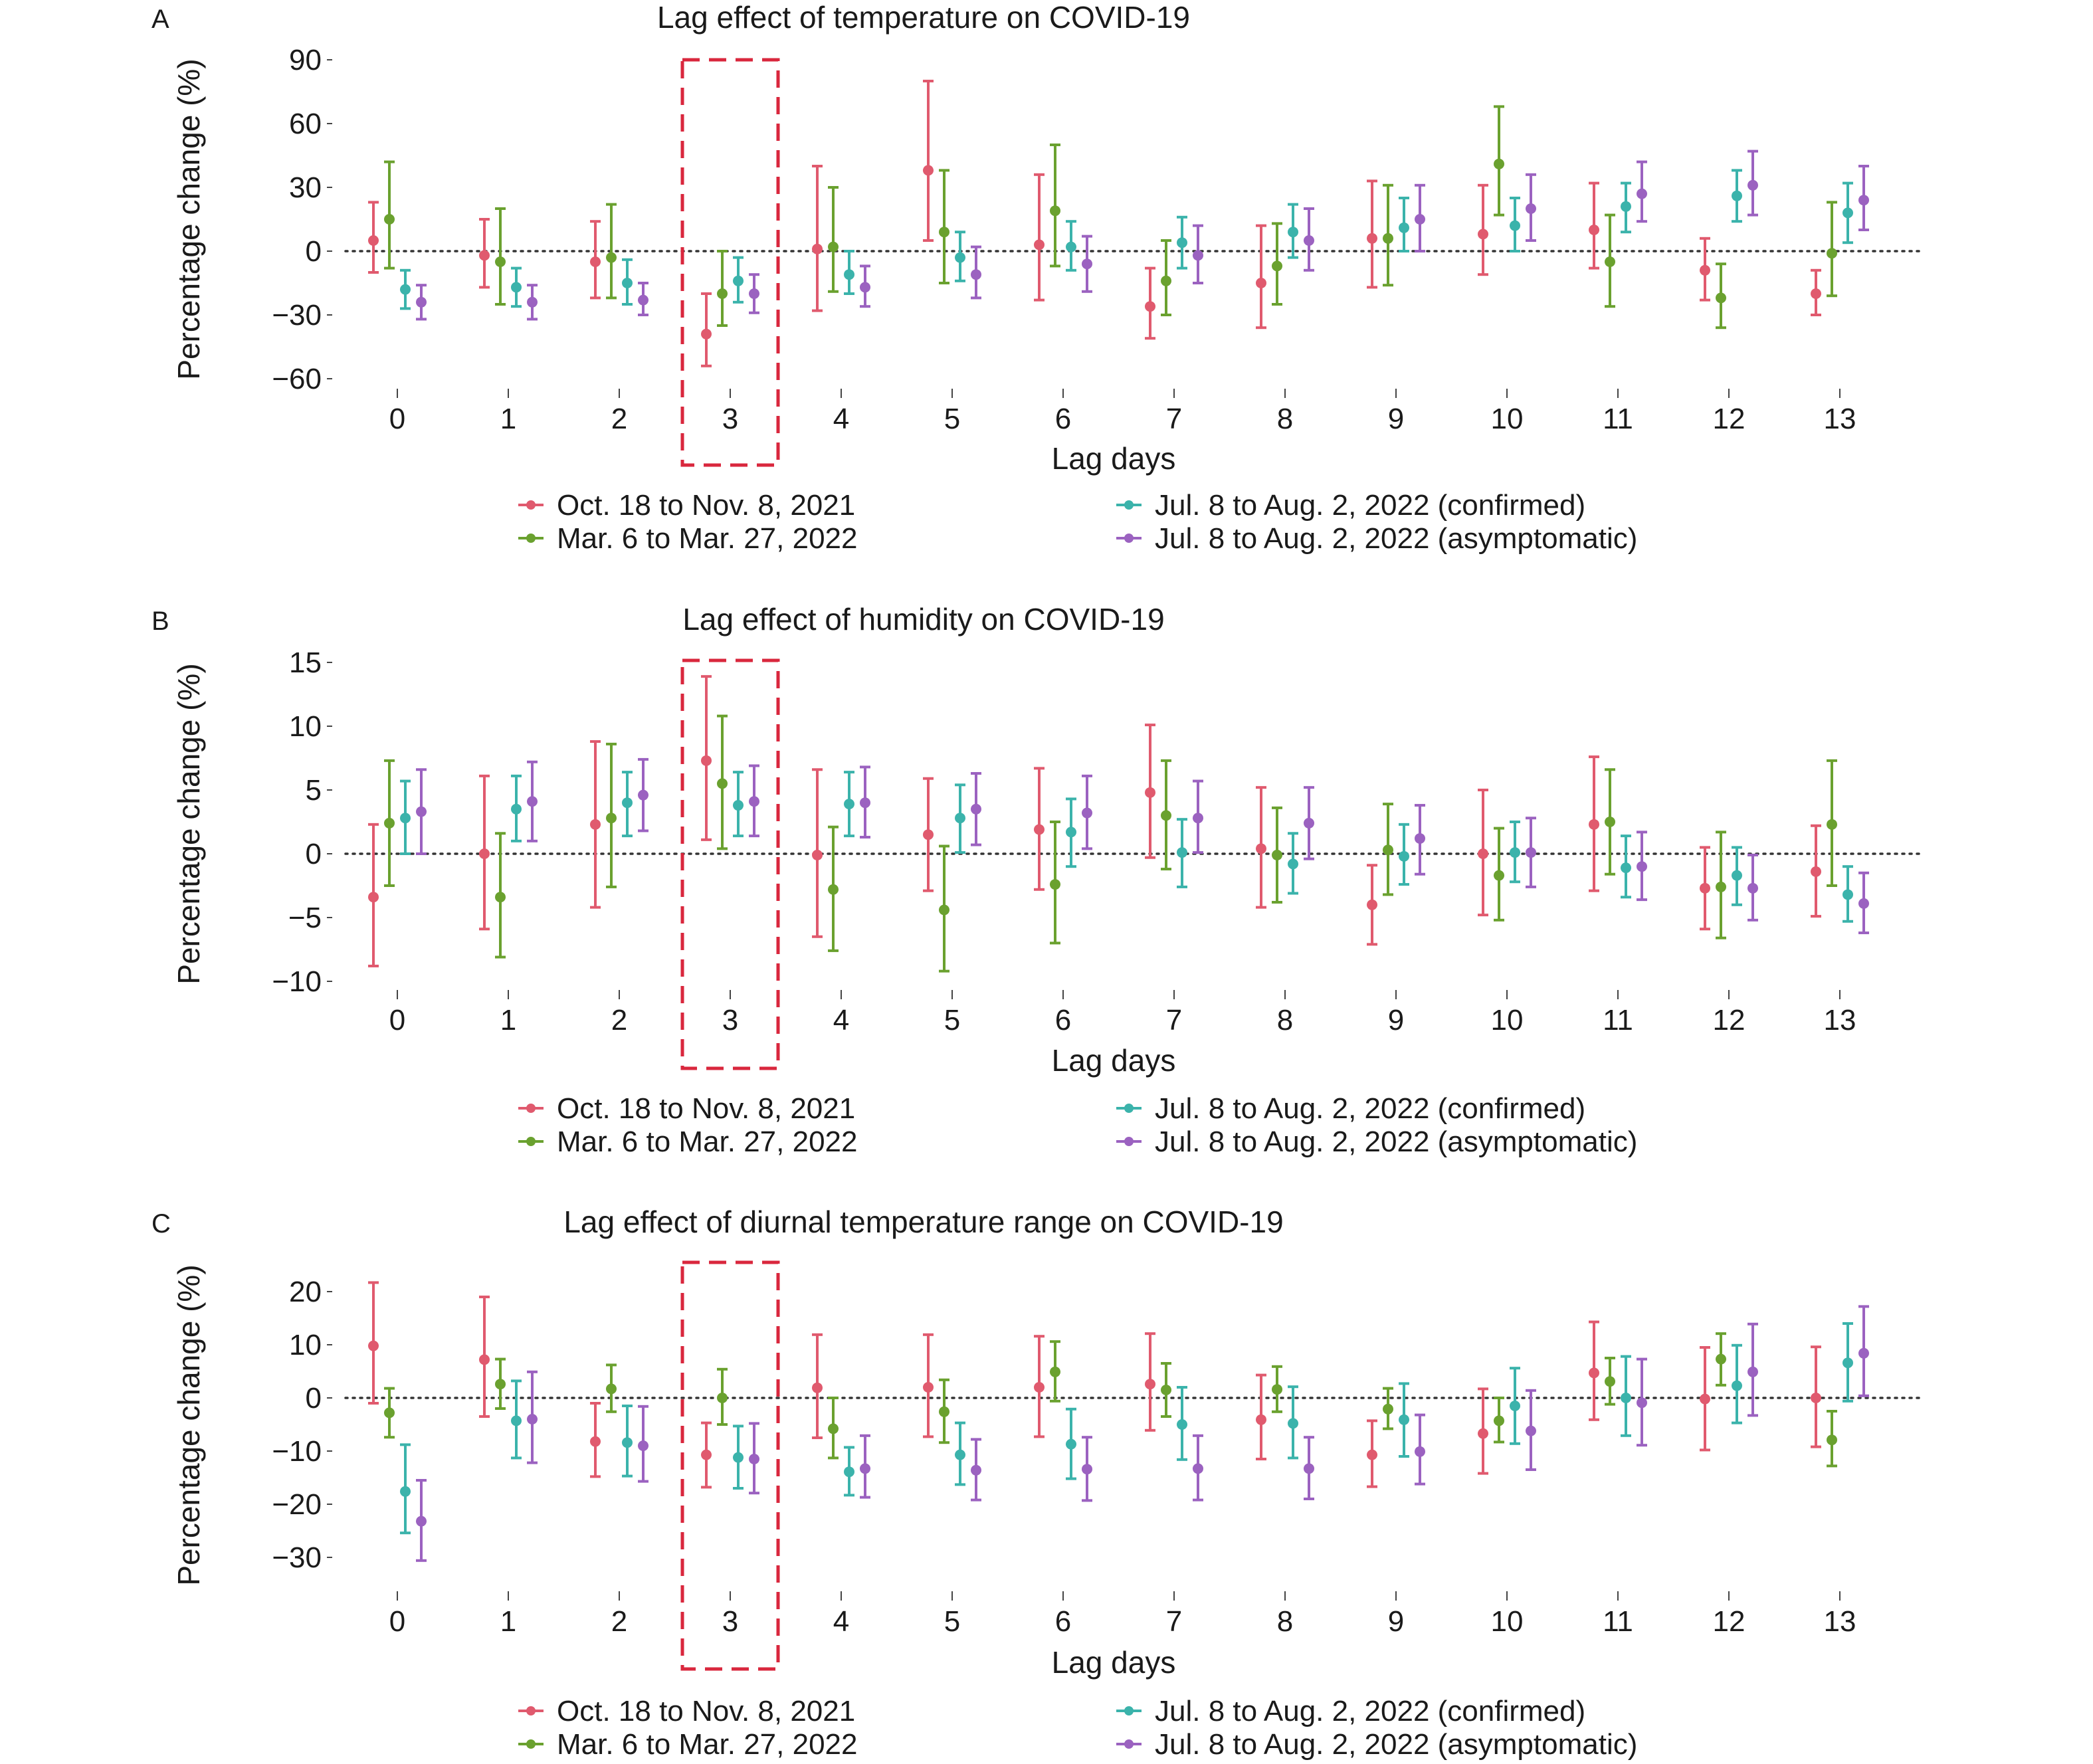 The height and width of the screenshot is (1764, 2093). Describe the element at coordinates (508, 419) in the screenshot. I see `x-tick-label: 1` at that location.